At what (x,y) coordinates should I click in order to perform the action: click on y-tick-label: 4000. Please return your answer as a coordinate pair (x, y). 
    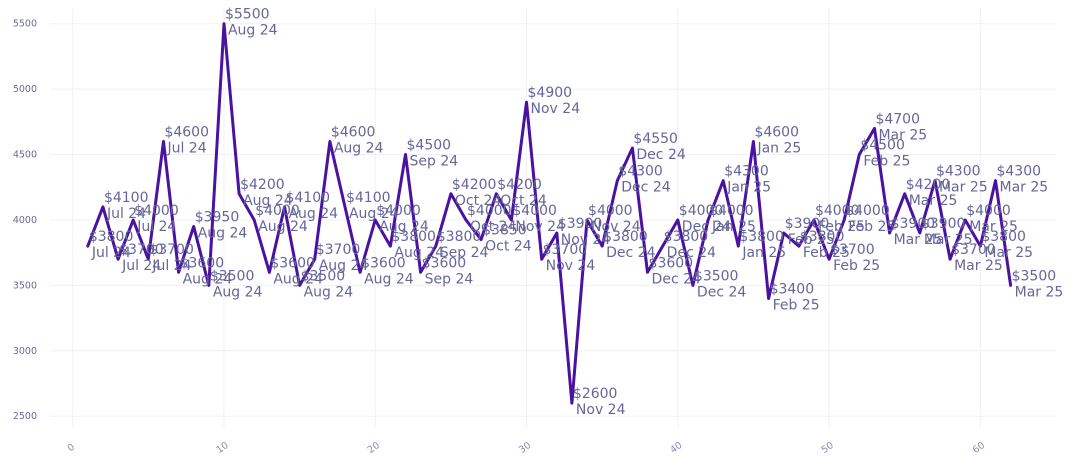
    Looking at the image, I should click on (25, 220).